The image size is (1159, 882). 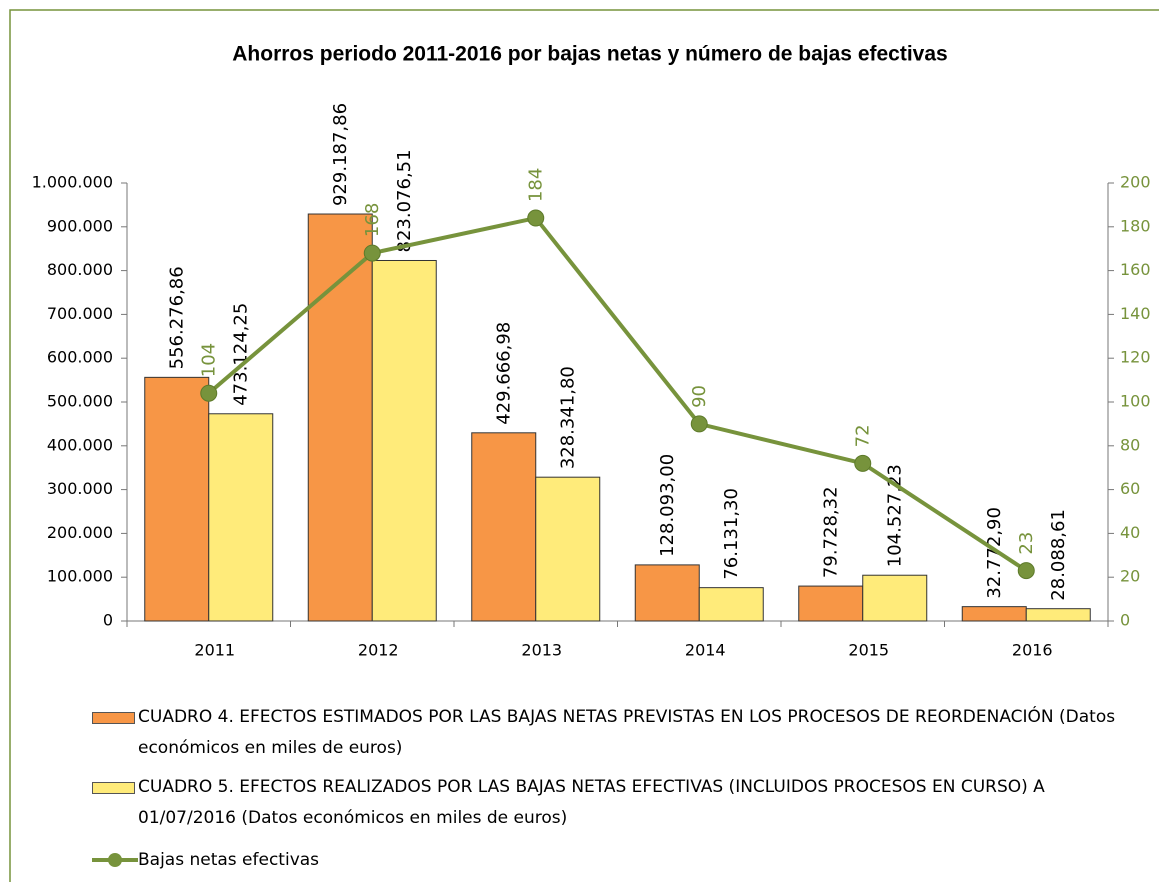 I want to click on data-label: 28.088,61, so click(x=1058, y=555).